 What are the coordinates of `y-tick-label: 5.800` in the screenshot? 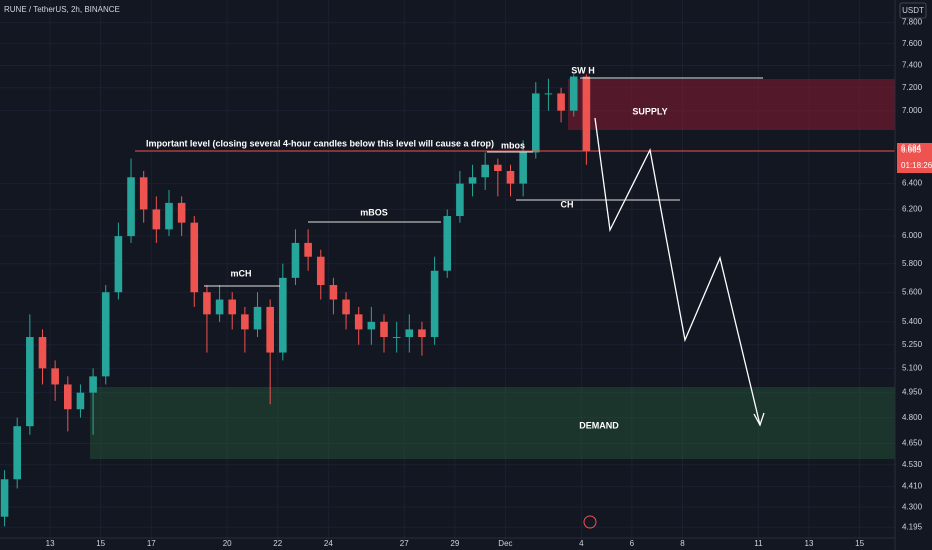 It's located at (912, 263).